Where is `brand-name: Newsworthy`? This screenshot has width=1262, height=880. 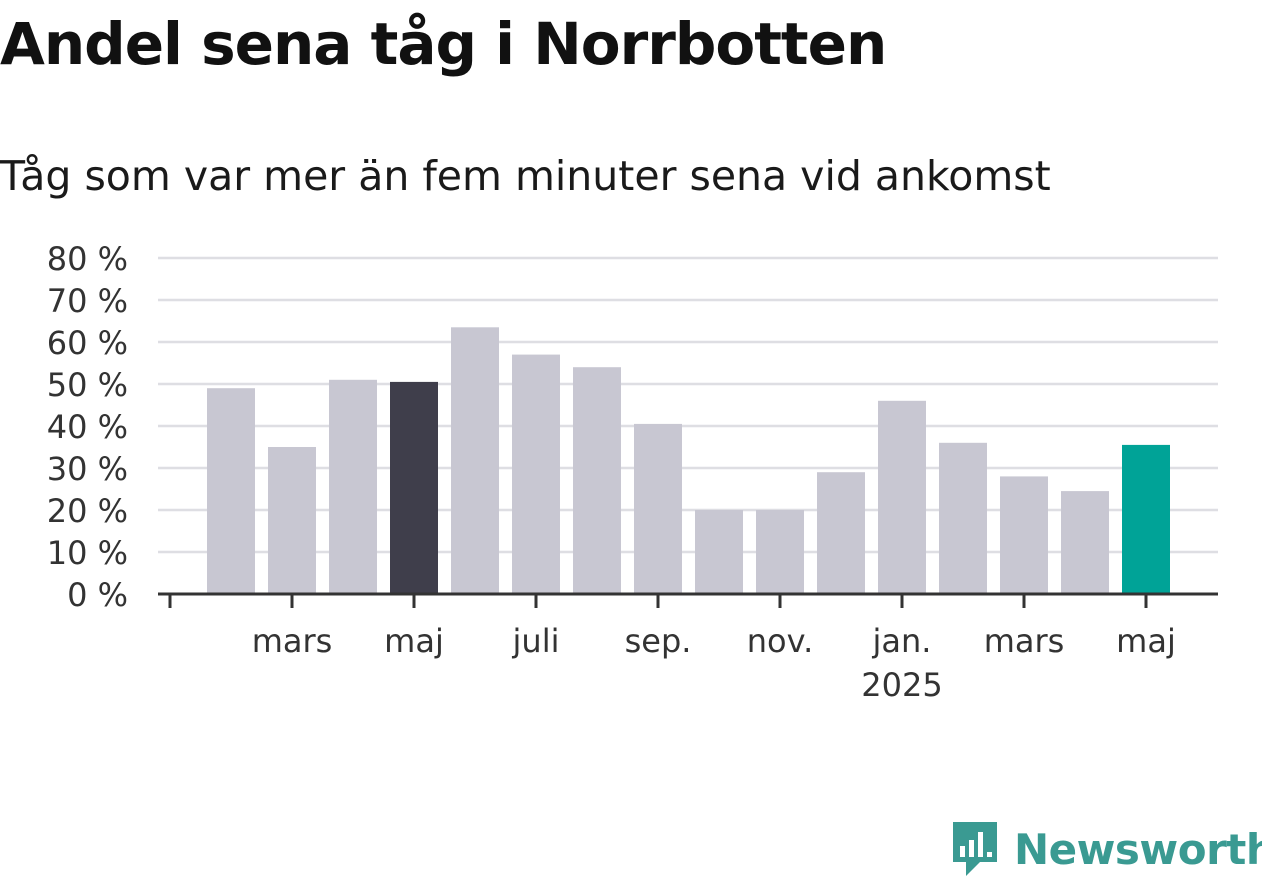
brand-name: Newsworthy is located at coordinates (1138, 849).